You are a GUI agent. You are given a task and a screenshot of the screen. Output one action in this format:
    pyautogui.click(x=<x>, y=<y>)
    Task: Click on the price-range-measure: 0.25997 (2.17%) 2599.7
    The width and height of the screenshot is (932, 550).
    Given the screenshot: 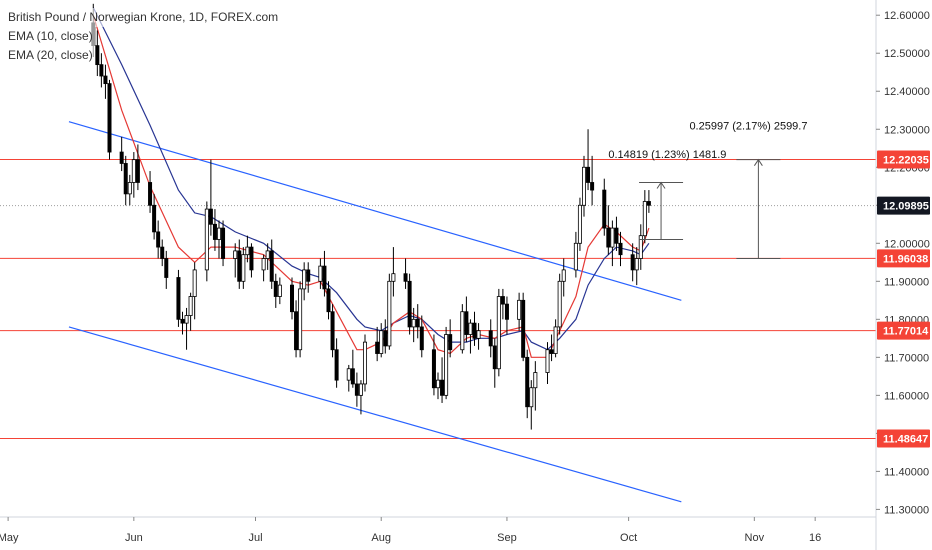 What is the action you would take?
    pyautogui.click(x=748, y=189)
    